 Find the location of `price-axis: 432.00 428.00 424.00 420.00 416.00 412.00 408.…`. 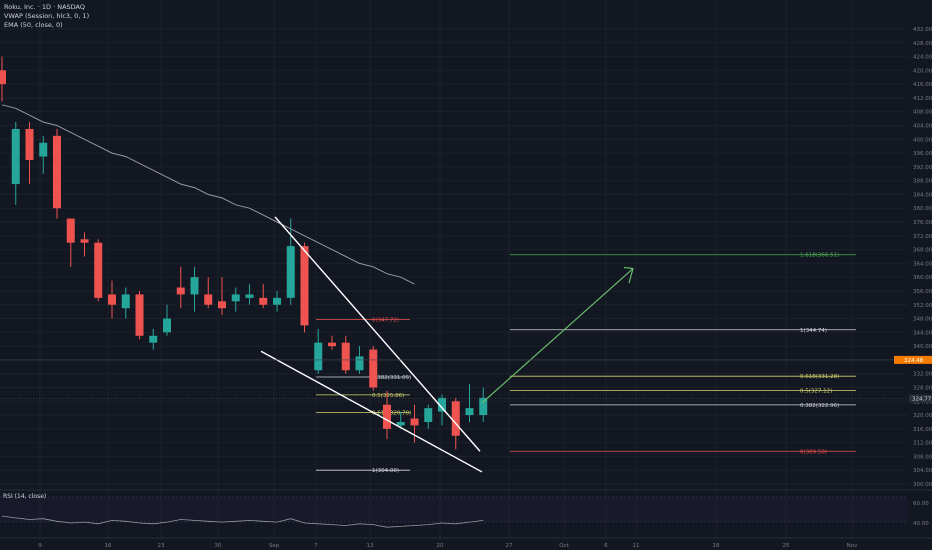

price-axis: 432.00 428.00 424.00 420.00 416.00 412.00 408.… is located at coordinates (913, 269).